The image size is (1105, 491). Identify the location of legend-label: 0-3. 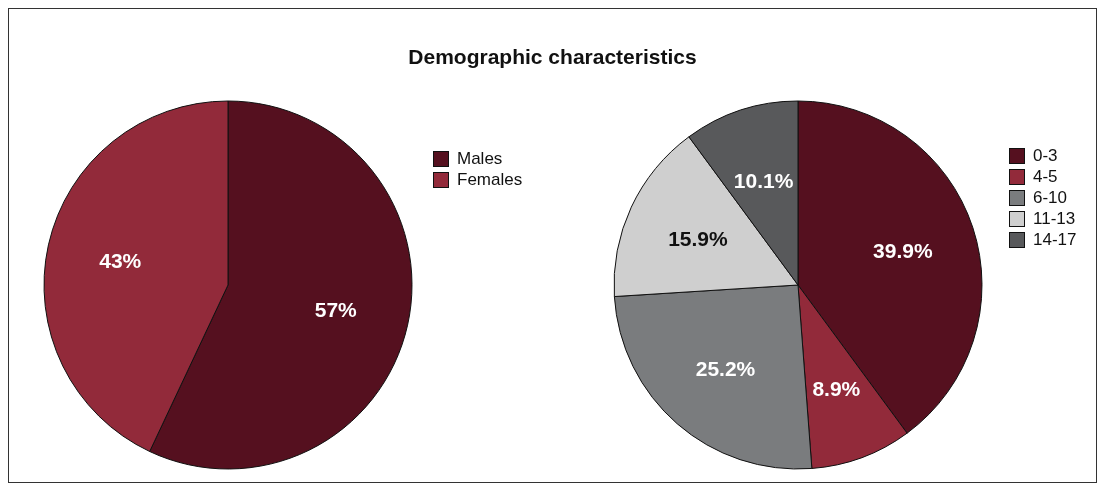
(1045, 155).